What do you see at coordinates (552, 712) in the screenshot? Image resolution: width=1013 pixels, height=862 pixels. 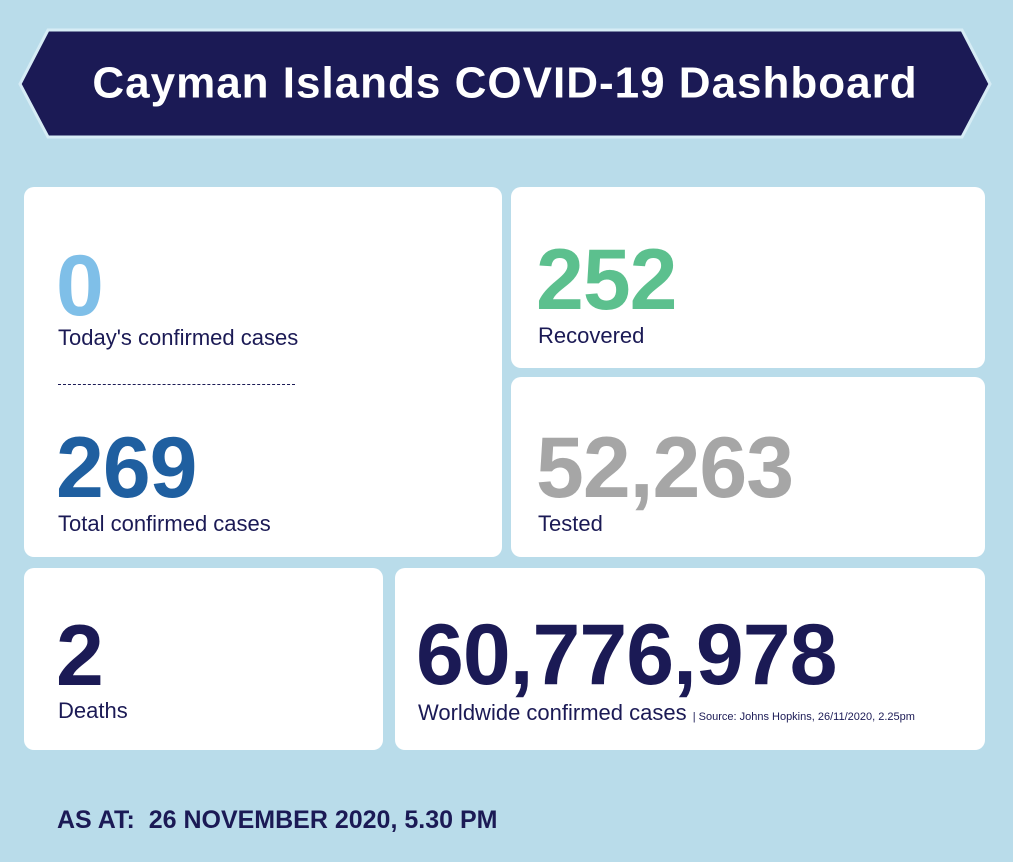 I see `worldwide-text: Worldwide confirmed cases` at bounding box center [552, 712].